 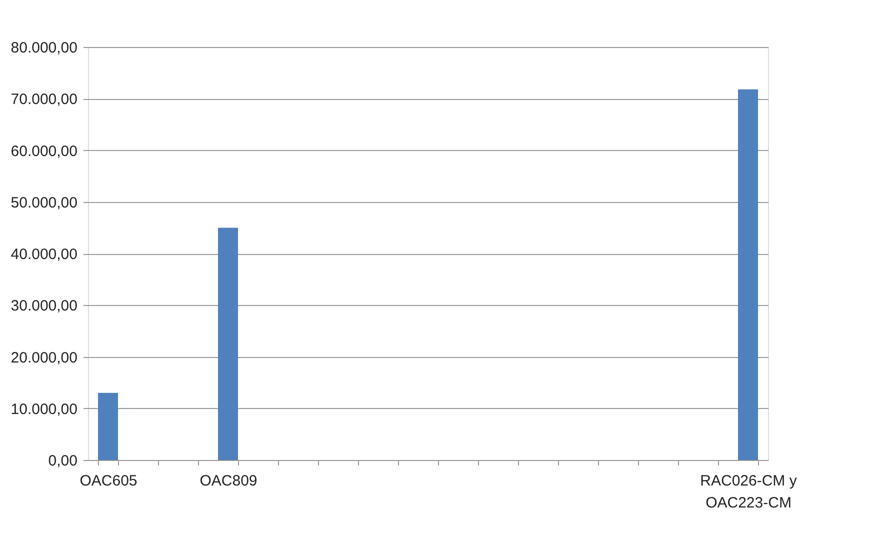 I want to click on y-tick-label: 60.000,00, so click(x=44, y=151).